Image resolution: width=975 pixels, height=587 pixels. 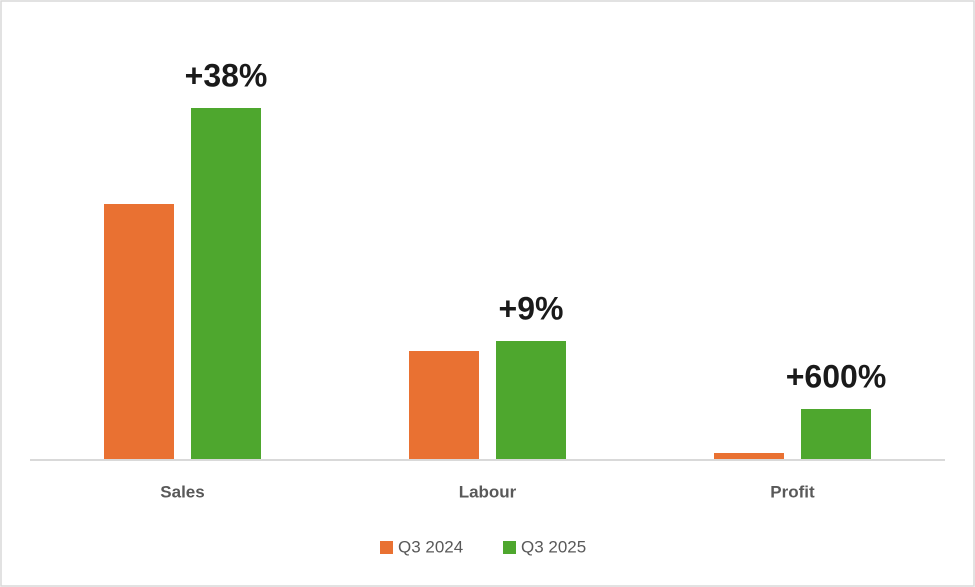 What do you see at coordinates (531, 308) in the screenshot?
I see `change-annotation: +9%` at bounding box center [531, 308].